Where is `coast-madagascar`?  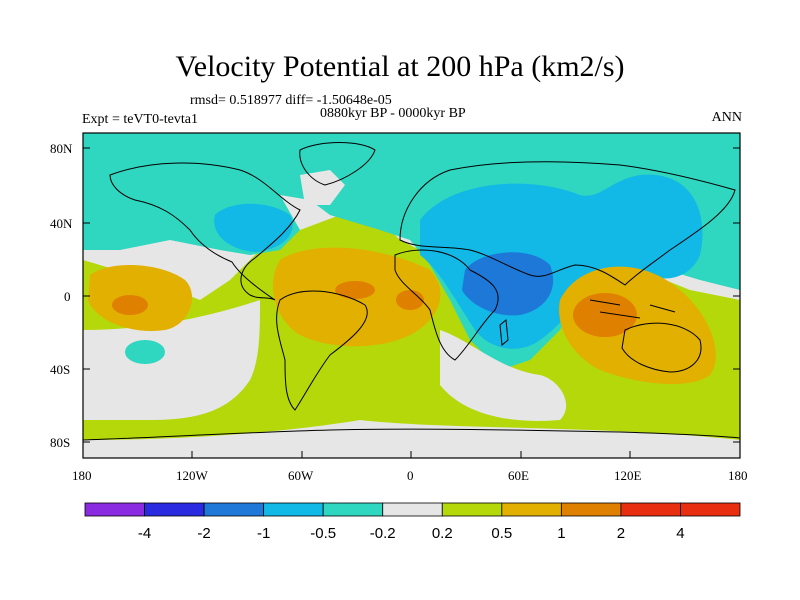 coast-madagascar is located at coordinates (504, 332).